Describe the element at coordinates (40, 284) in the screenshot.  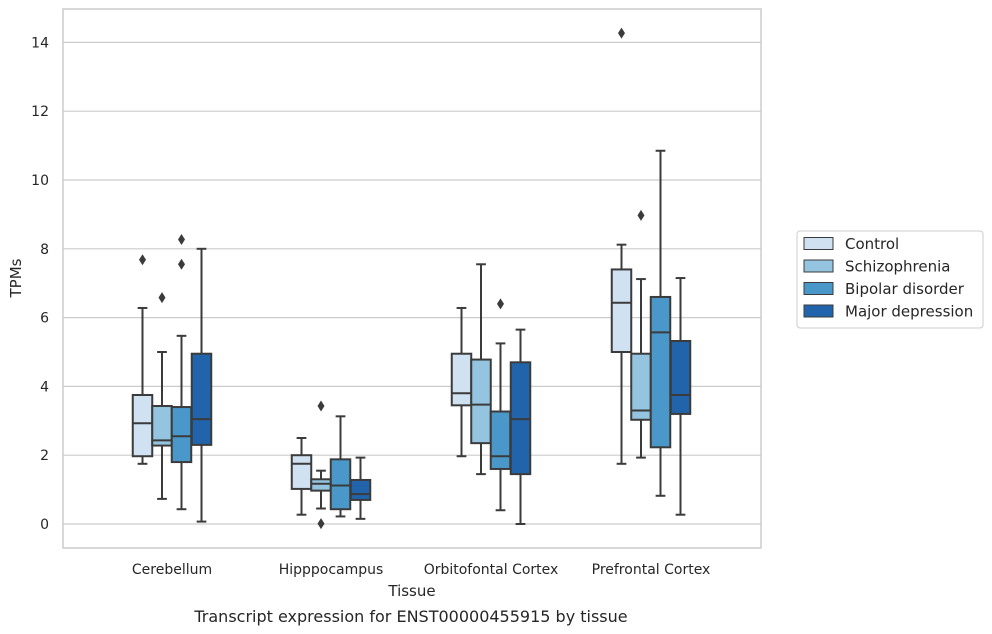
I see `y-axis-ticks: 0 2 4 6 8 10 12 14` at that location.